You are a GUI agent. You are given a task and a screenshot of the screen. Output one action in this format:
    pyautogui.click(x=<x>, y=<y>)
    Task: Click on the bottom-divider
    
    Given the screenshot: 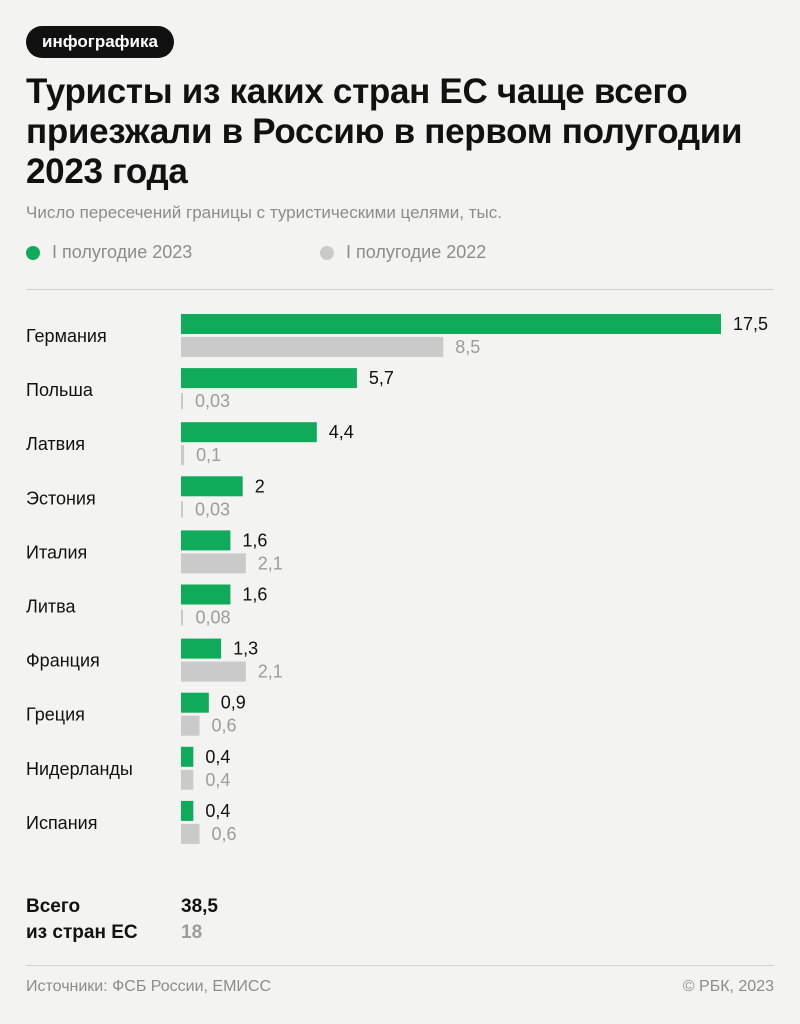 What is the action you would take?
    pyautogui.click(x=400, y=965)
    